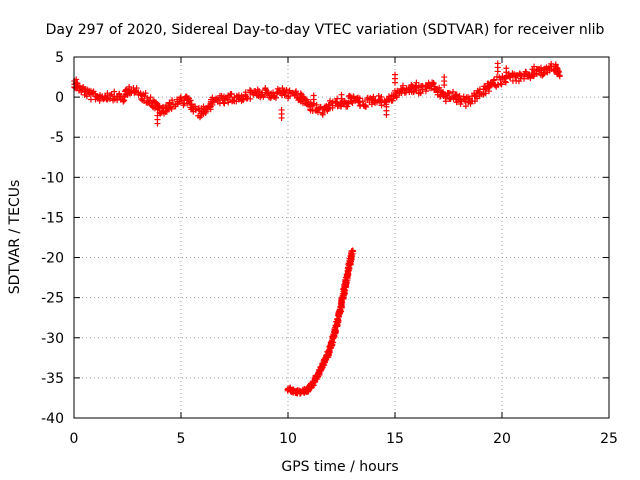  What do you see at coordinates (59, 58) in the screenshot?
I see `y-tick-label: 5` at bounding box center [59, 58].